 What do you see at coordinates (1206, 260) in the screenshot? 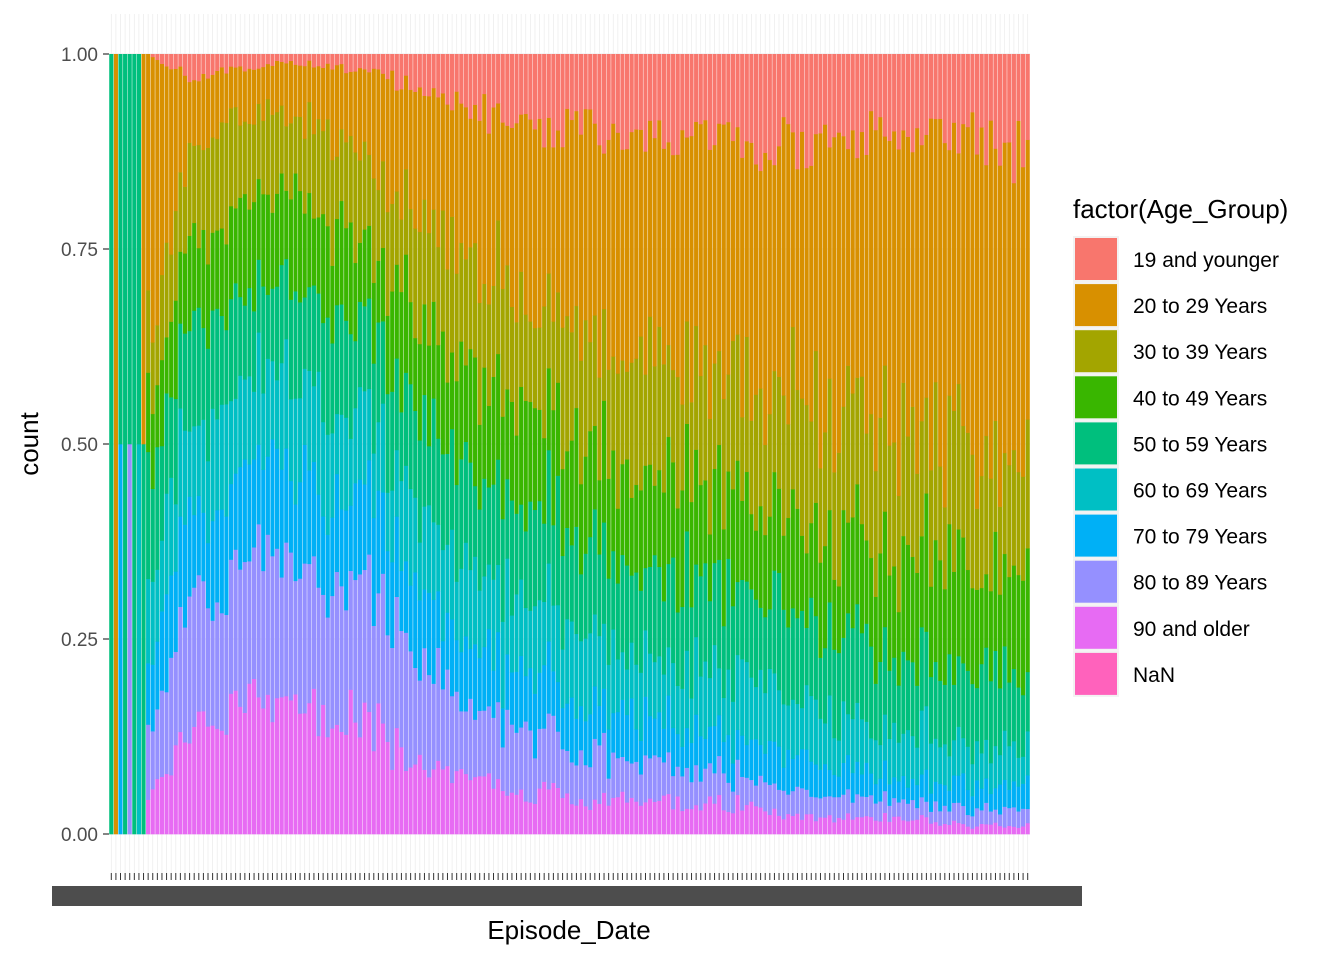
I see `legend-label: 19 and younger` at bounding box center [1206, 260].